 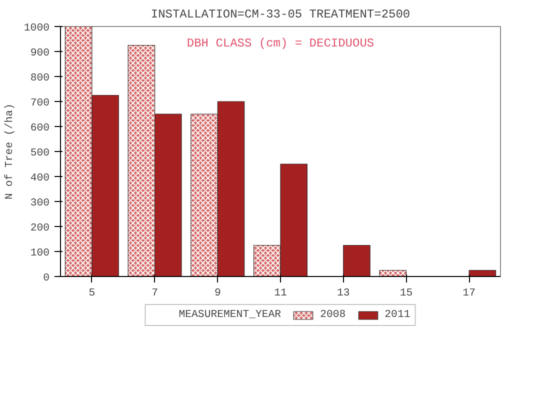 What do you see at coordinates (40, 154) in the screenshot?
I see `y-tick-label: 500` at bounding box center [40, 154].